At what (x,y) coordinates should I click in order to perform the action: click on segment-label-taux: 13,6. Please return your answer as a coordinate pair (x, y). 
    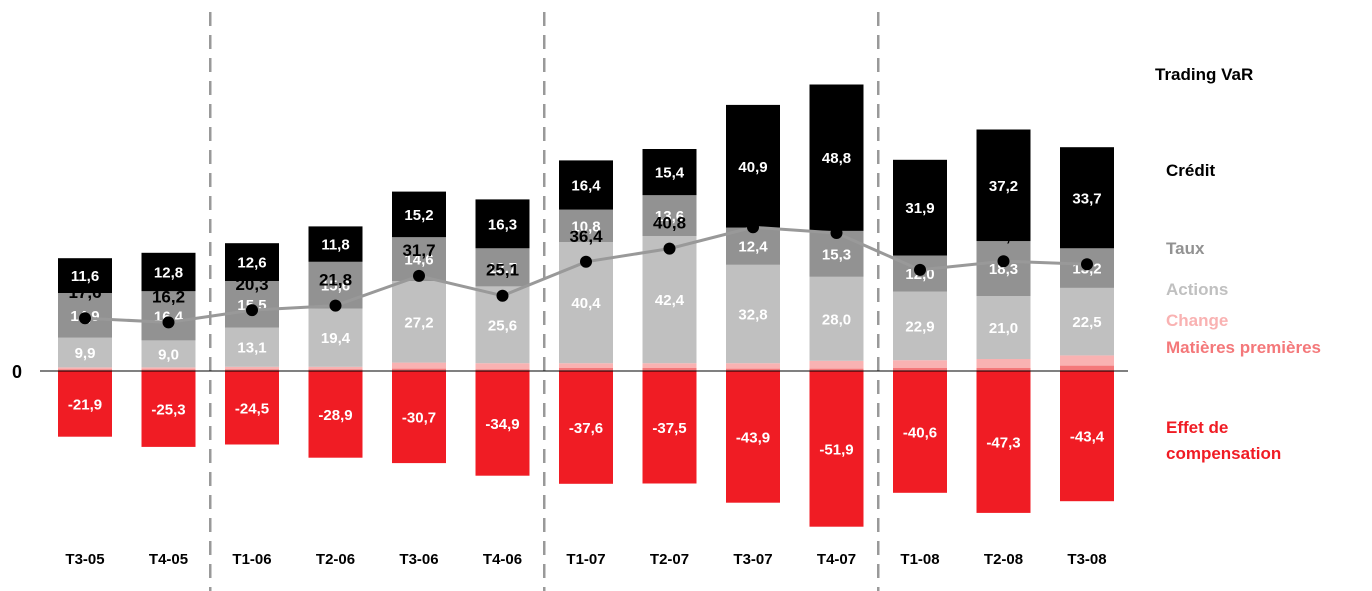
    Looking at the image, I should click on (669, 216).